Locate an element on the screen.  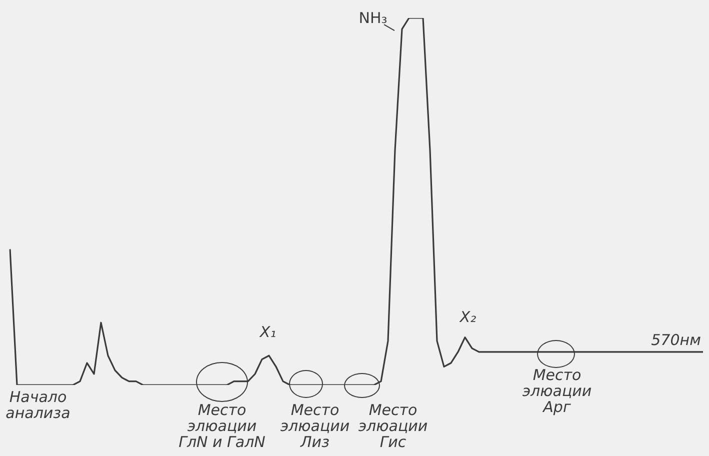
annotation: Место элюации Арг is located at coordinates (557, 391).